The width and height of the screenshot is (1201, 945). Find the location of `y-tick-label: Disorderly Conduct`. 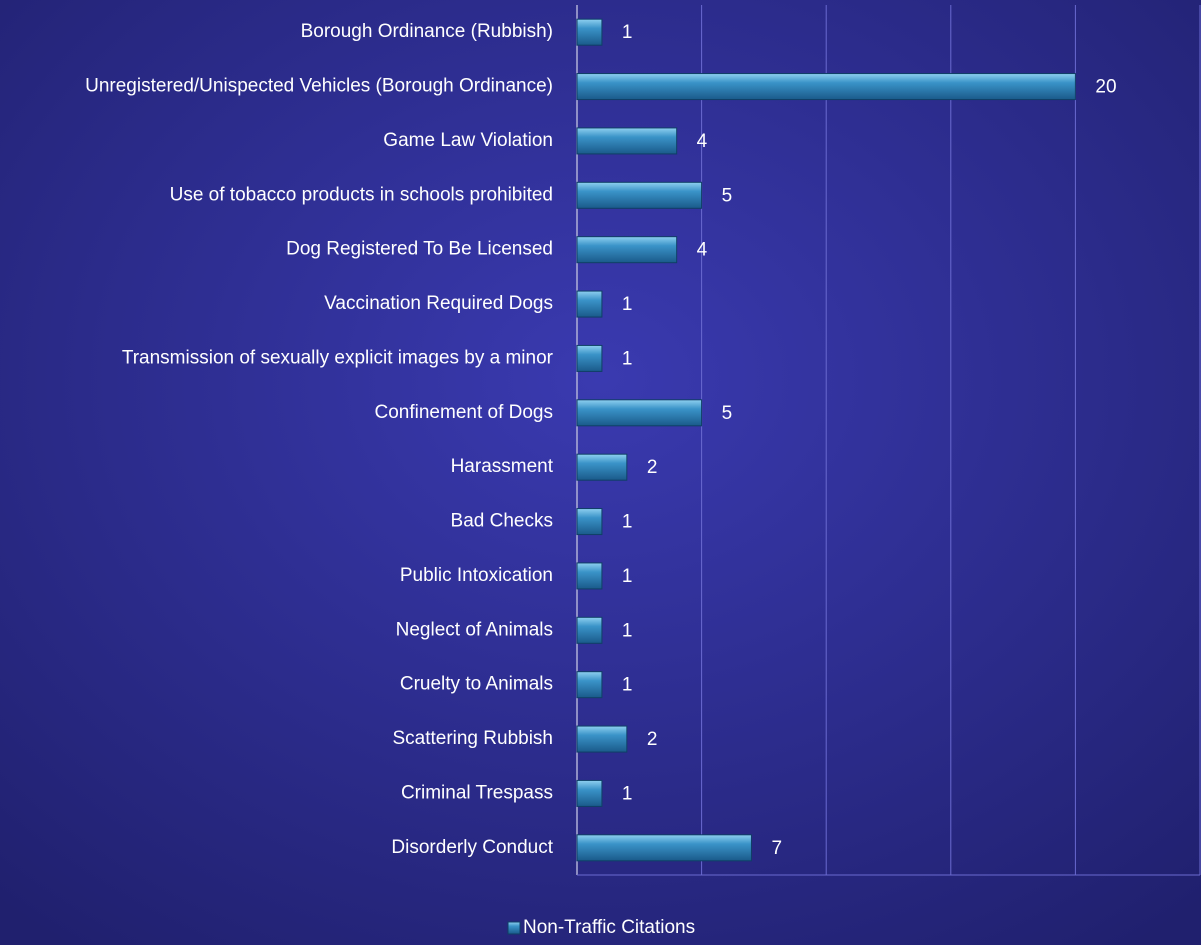

y-tick-label: Disorderly Conduct is located at coordinates (472, 847).